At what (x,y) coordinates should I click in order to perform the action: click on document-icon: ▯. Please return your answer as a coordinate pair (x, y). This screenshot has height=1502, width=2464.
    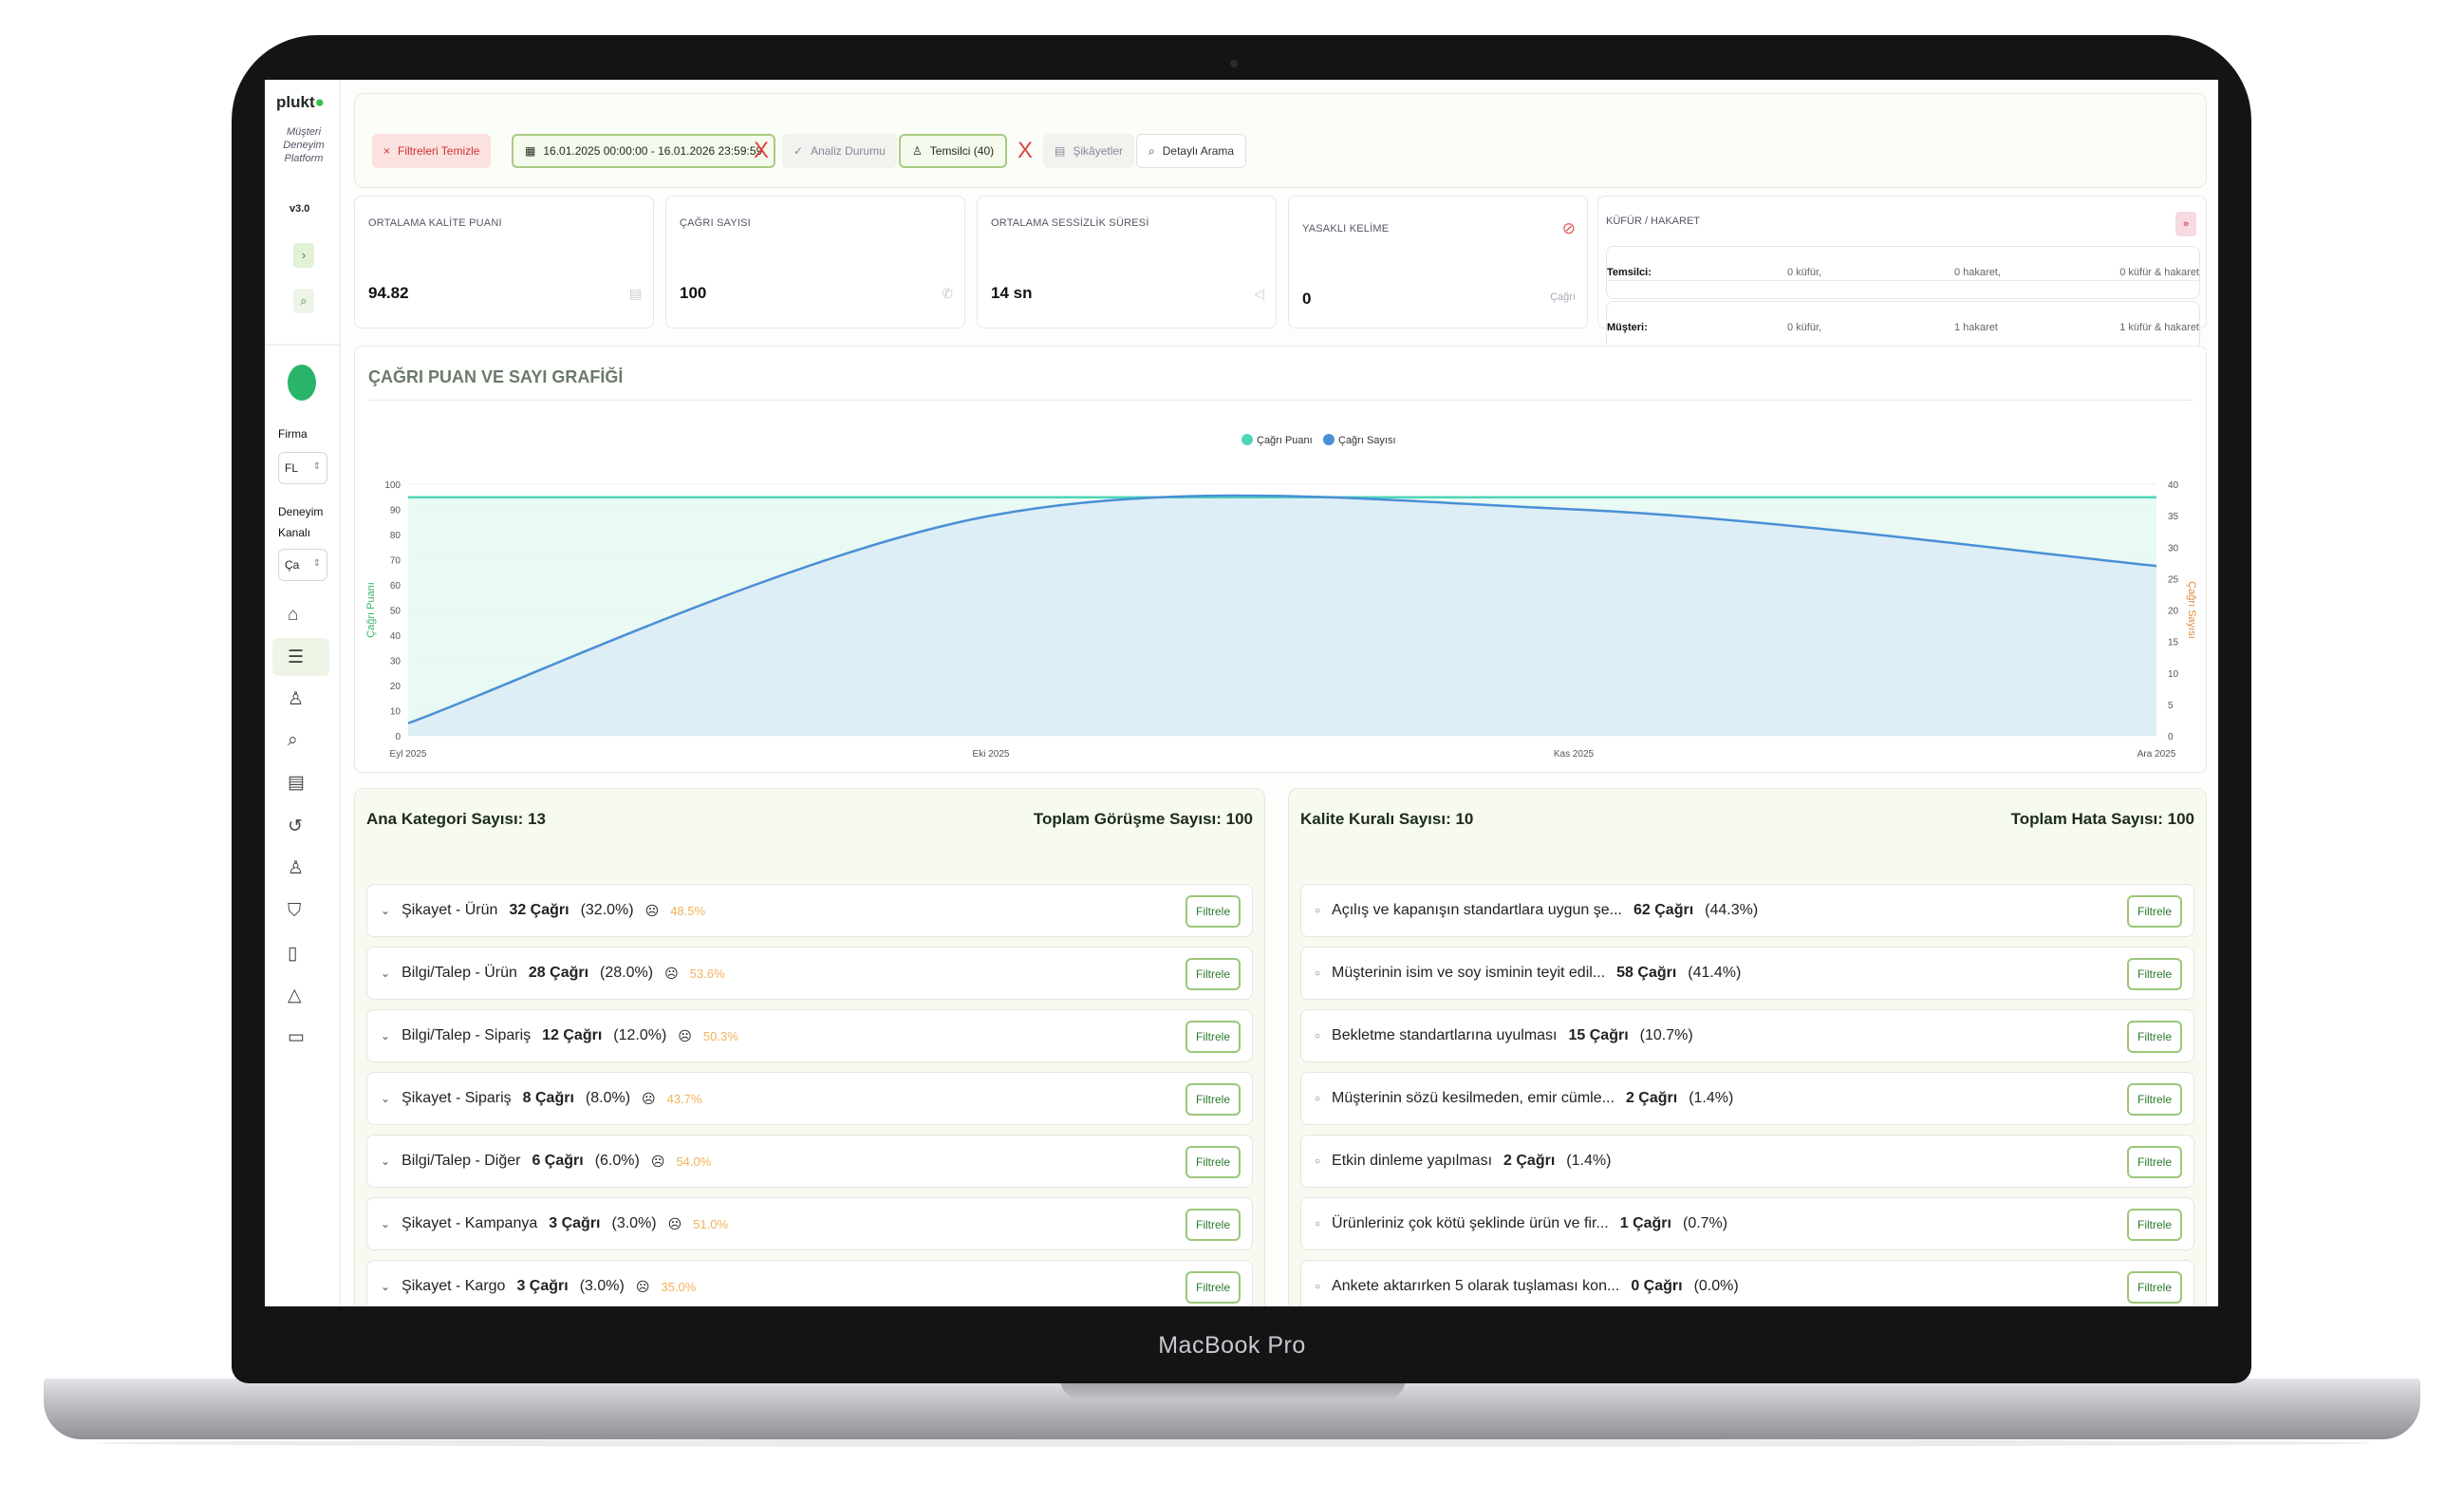
    Looking at the image, I should click on (293, 953).